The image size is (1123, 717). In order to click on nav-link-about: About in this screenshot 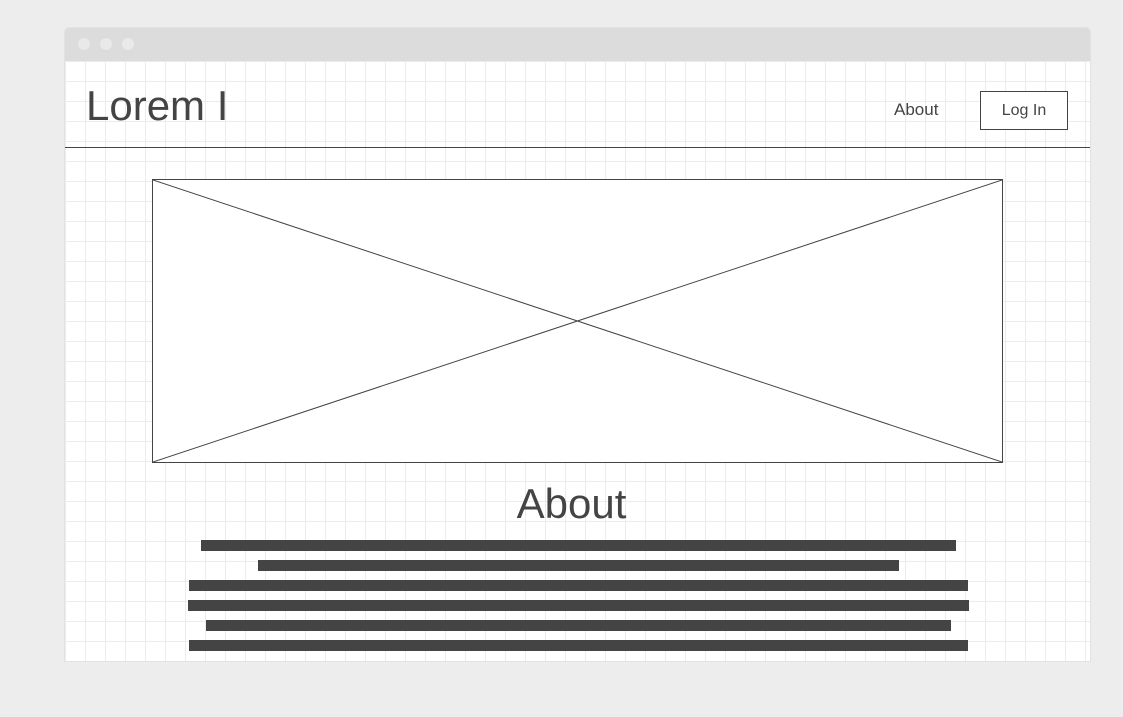, I will do `click(916, 109)`.